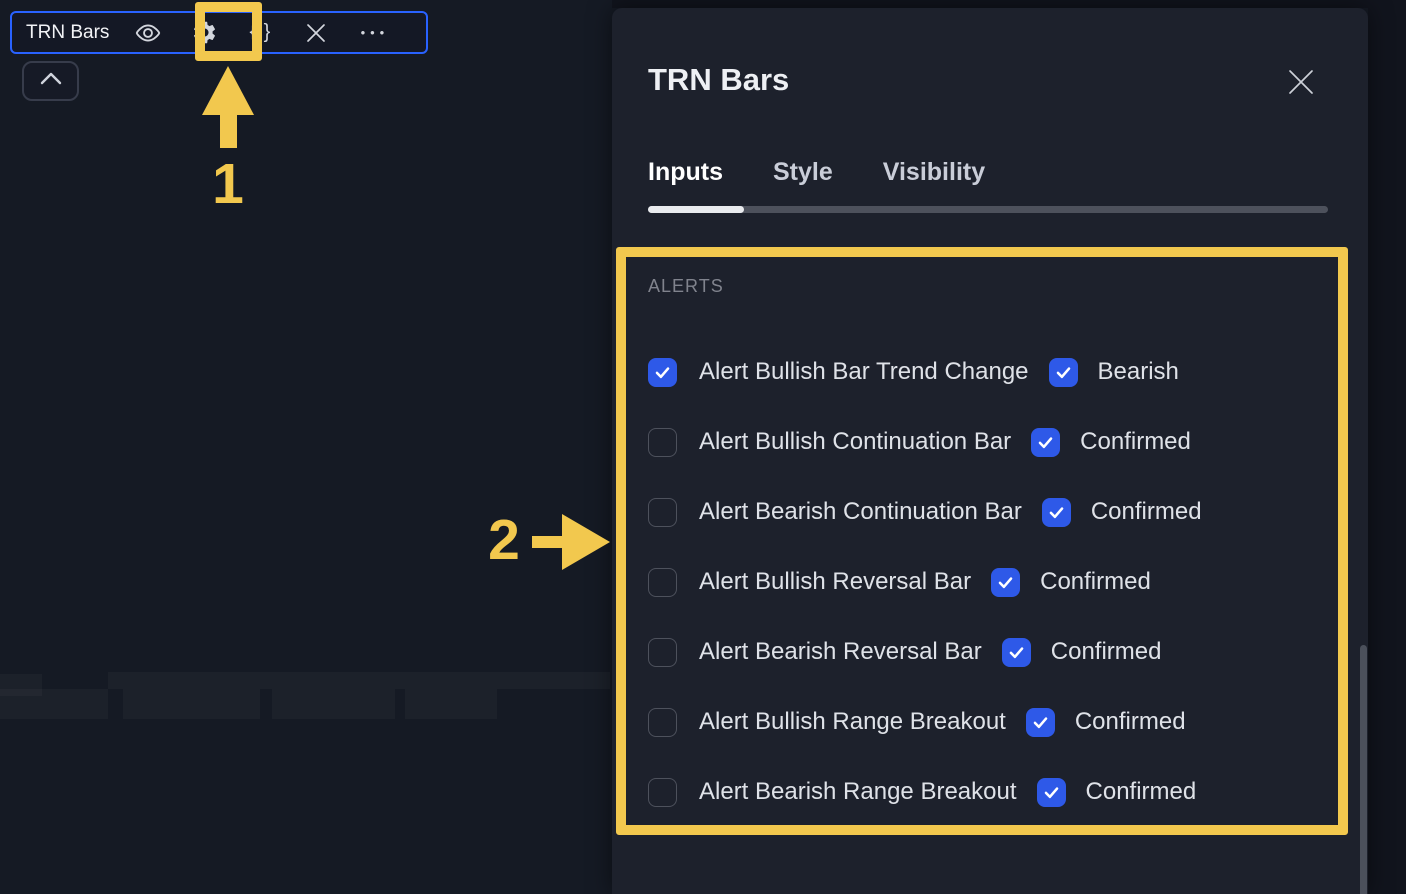 This screenshot has width=1406, height=894. What do you see at coordinates (852, 721) in the screenshot?
I see `alert-label: Alert Bullish Range Breakout` at bounding box center [852, 721].